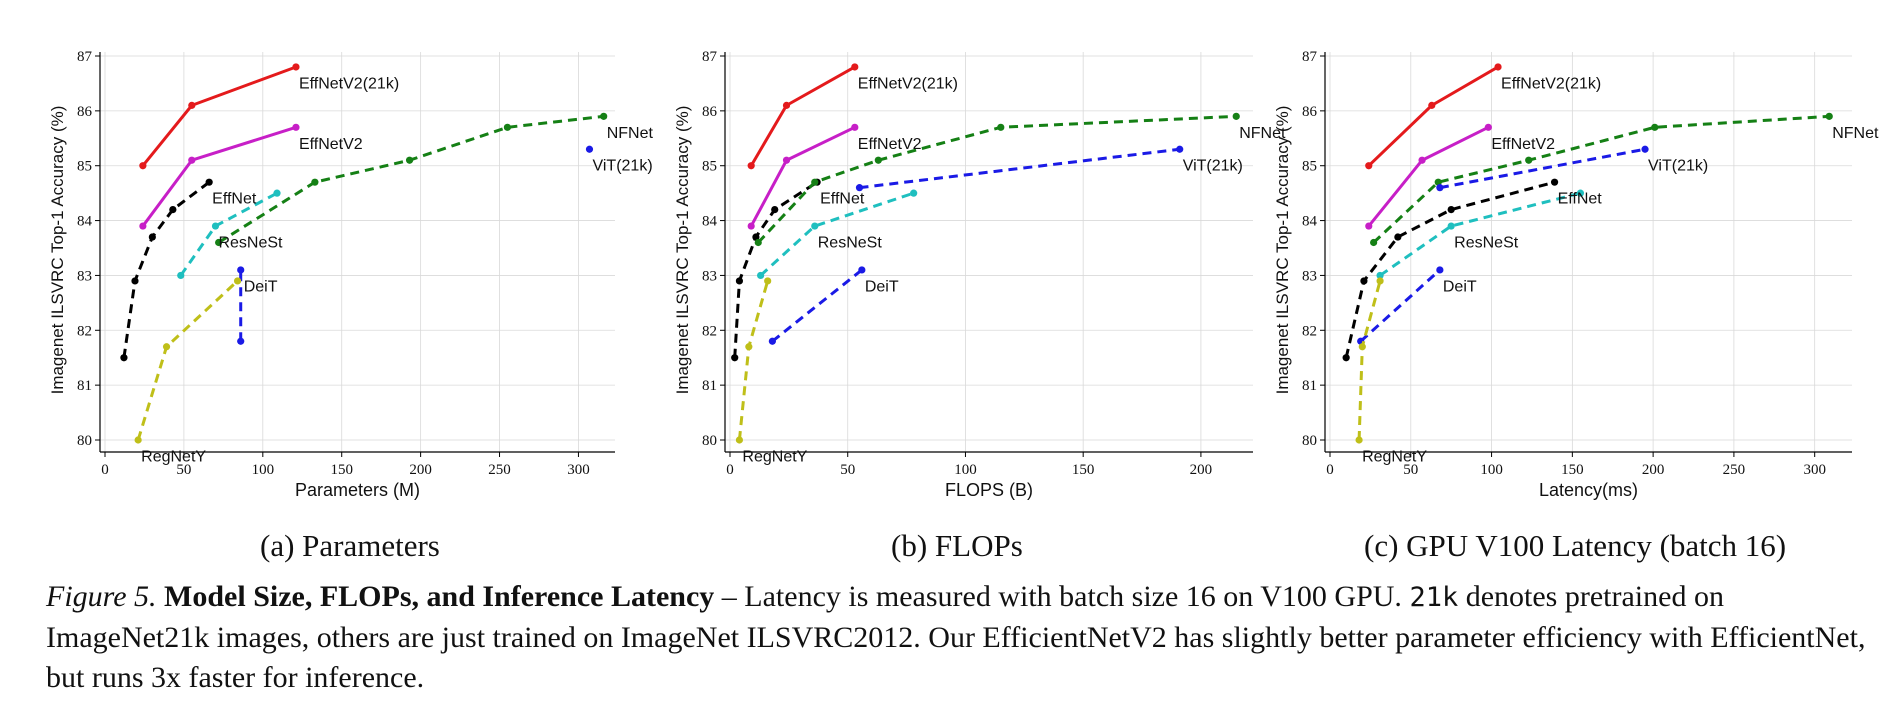 This screenshot has height=723, width=1898. What do you see at coordinates (84, 331) in the screenshot?
I see `y-tick-label: 82` at bounding box center [84, 331].